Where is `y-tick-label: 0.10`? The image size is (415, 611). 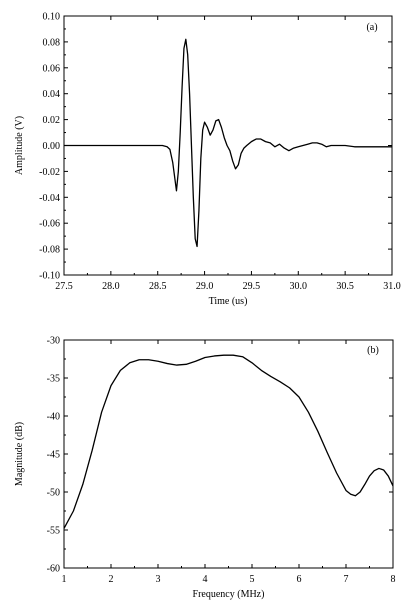 y-tick-label: 0.10 is located at coordinates (52, 17).